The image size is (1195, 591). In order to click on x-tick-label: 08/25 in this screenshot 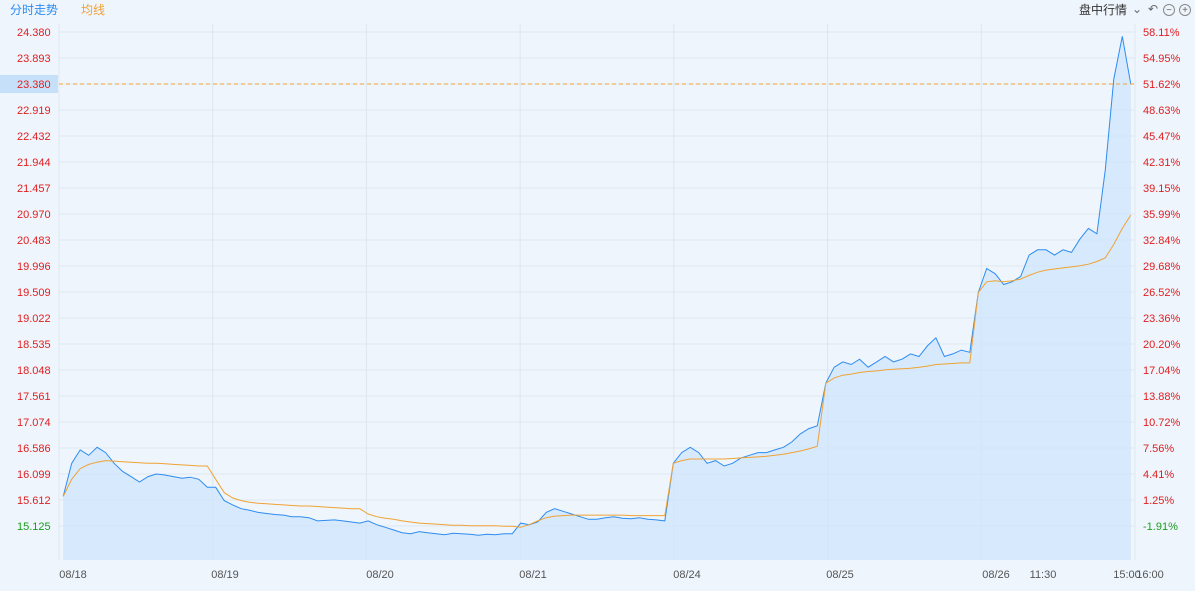, I will do `click(840, 575)`.